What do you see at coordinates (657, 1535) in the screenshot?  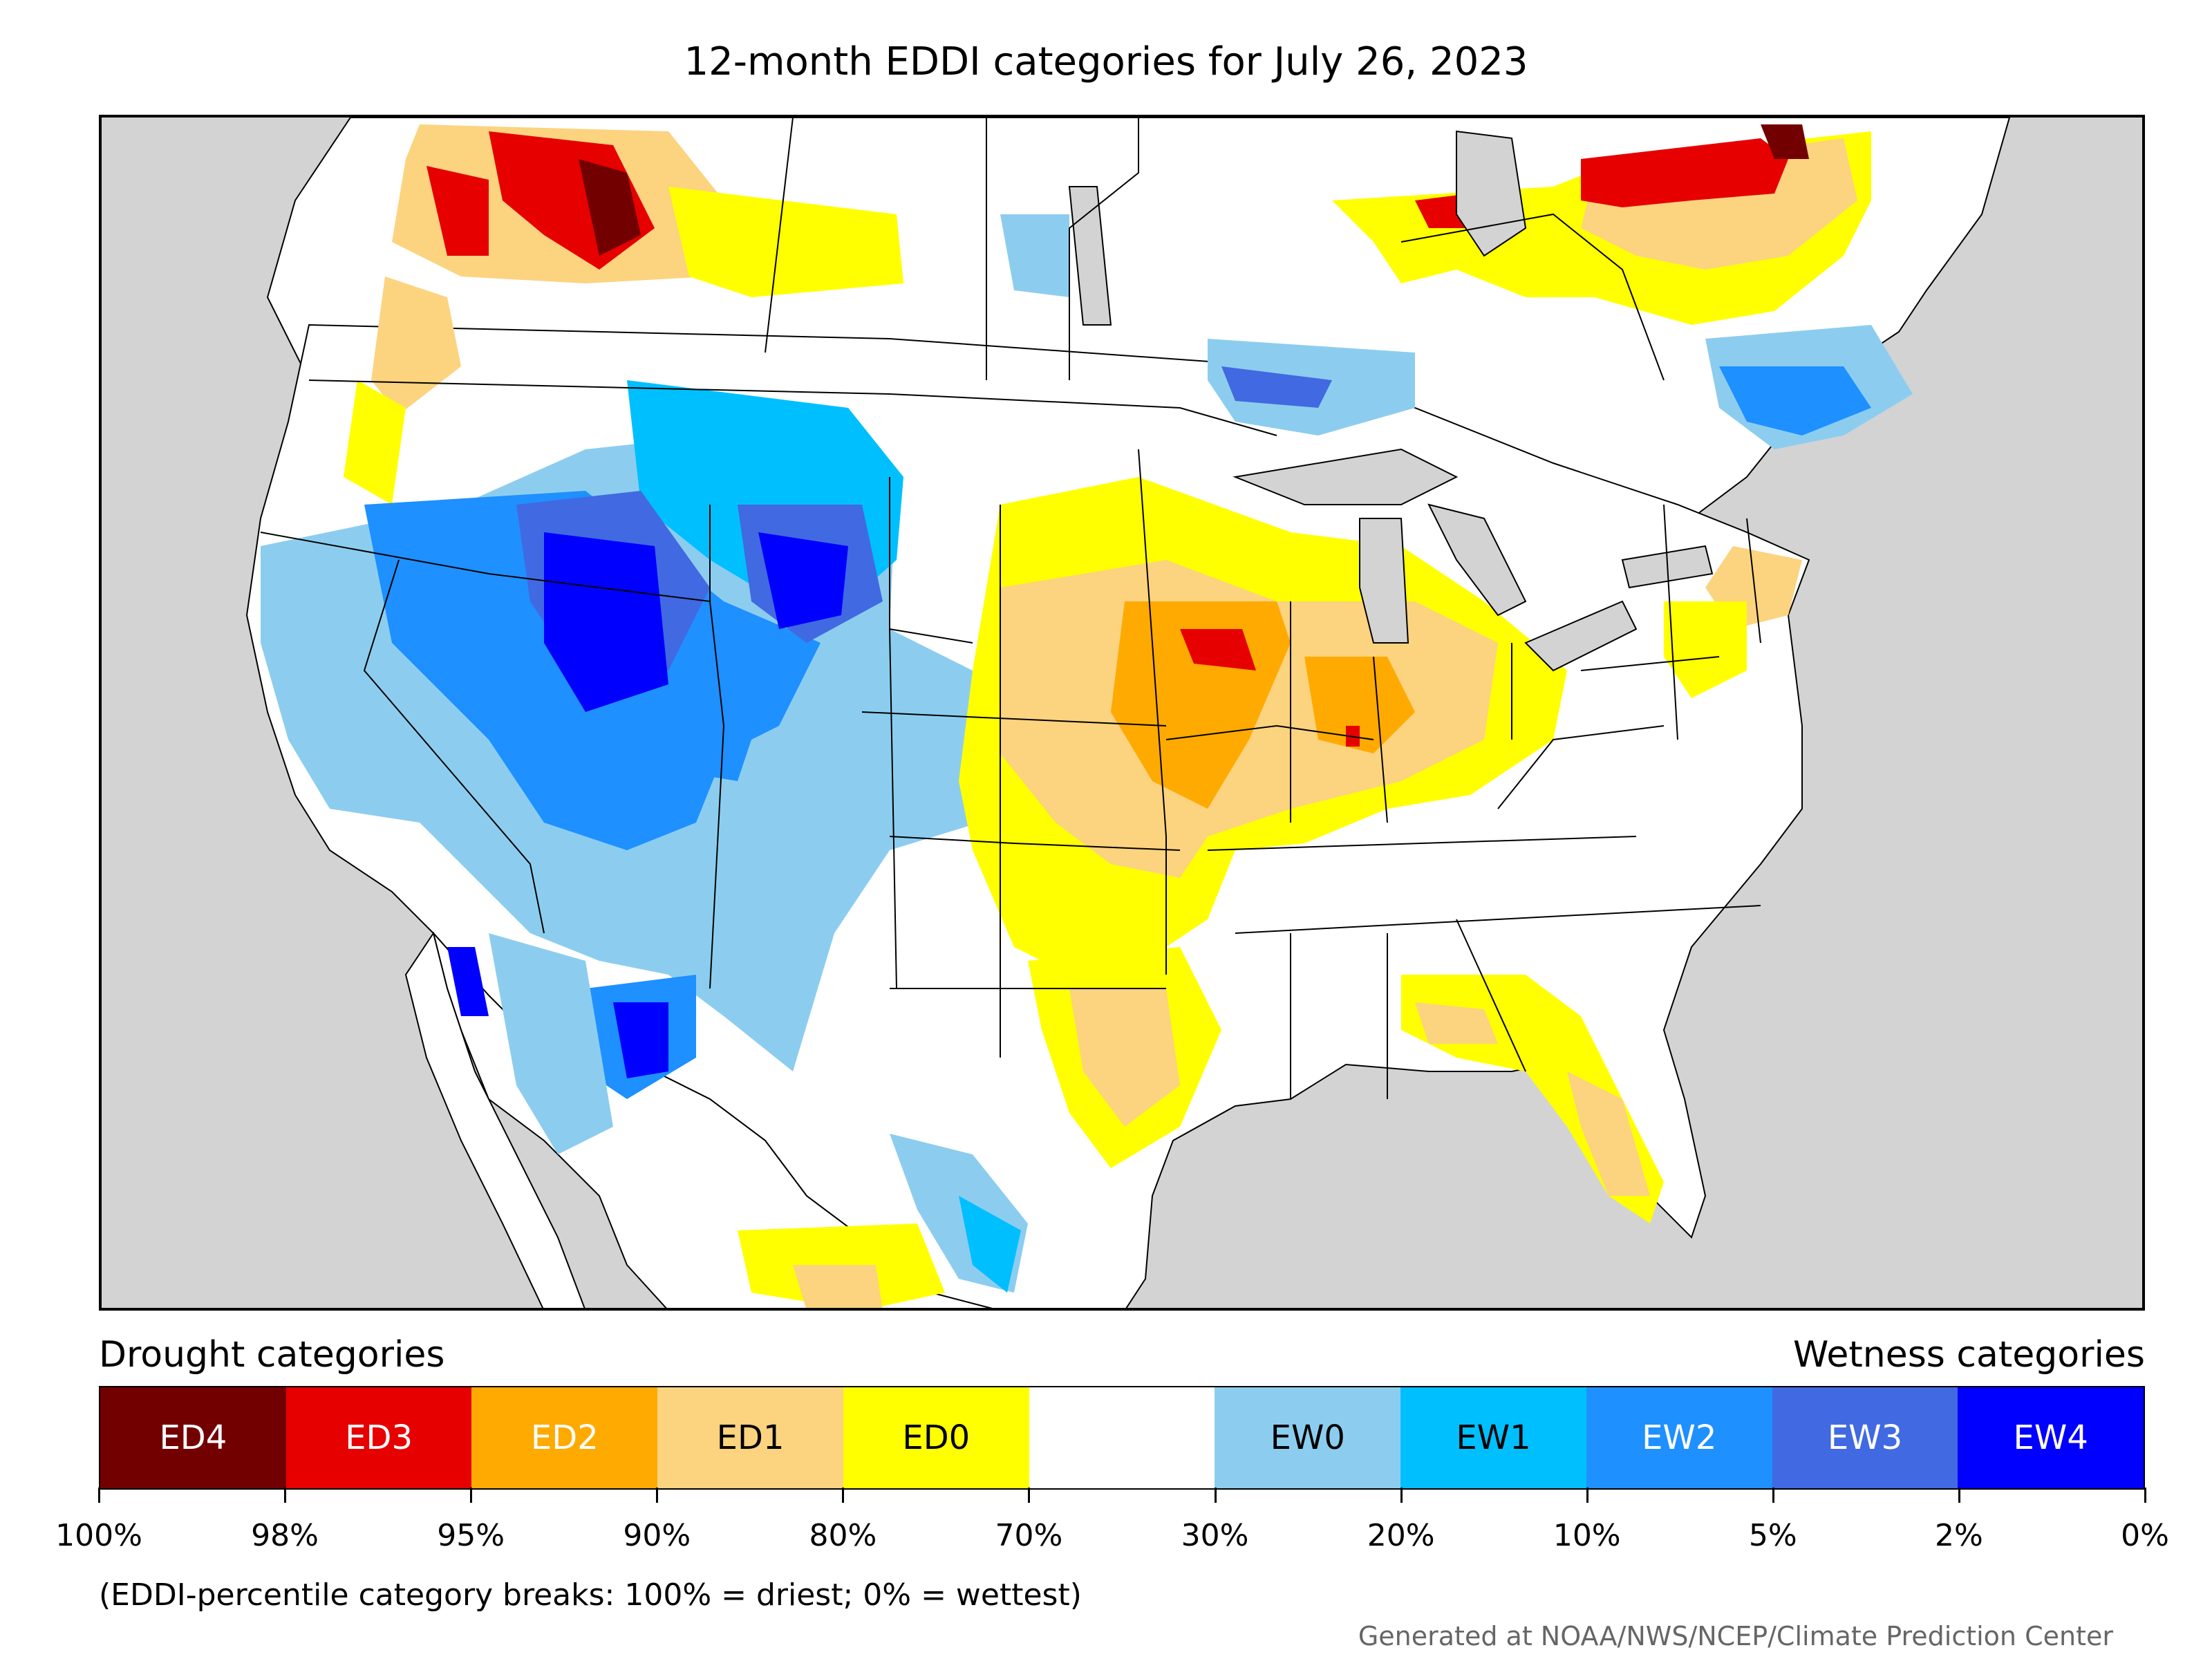 I see `colorbar-tick-label: 90%` at bounding box center [657, 1535].